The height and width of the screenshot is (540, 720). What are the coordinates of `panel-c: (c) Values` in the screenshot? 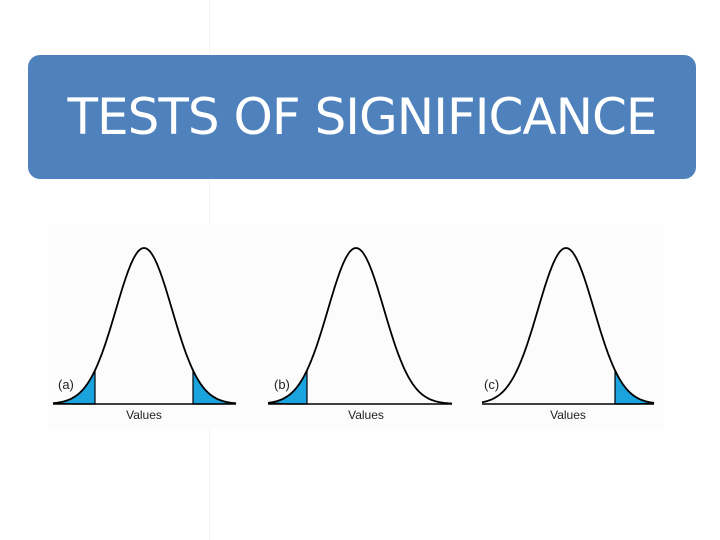 It's located at (568, 334).